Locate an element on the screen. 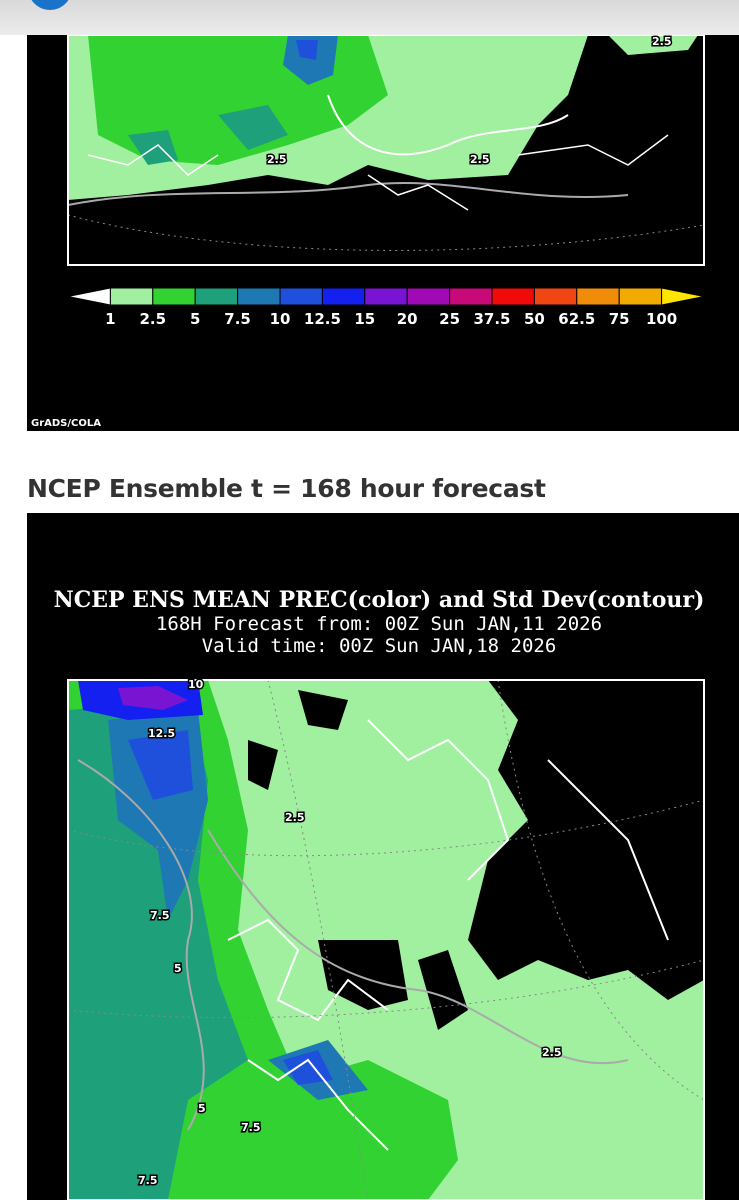 This screenshot has height=1200, width=739. section-heading: NCEP Ensemble t = 168 hour forecast is located at coordinates (286, 488).